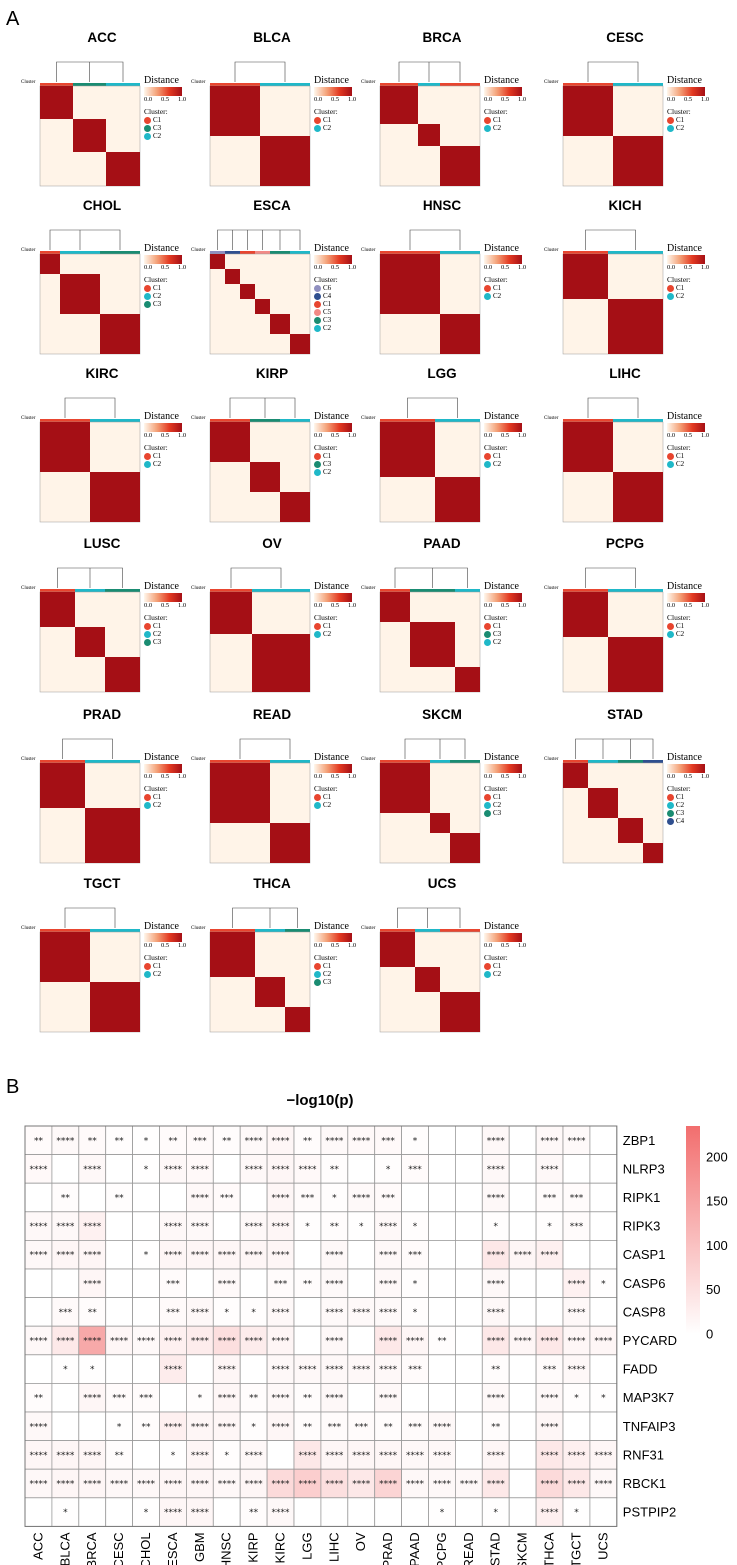 Image resolution: width=737 pixels, height=1565 pixels. I want to click on cluster-legend-item: C3, so click(180, 304).